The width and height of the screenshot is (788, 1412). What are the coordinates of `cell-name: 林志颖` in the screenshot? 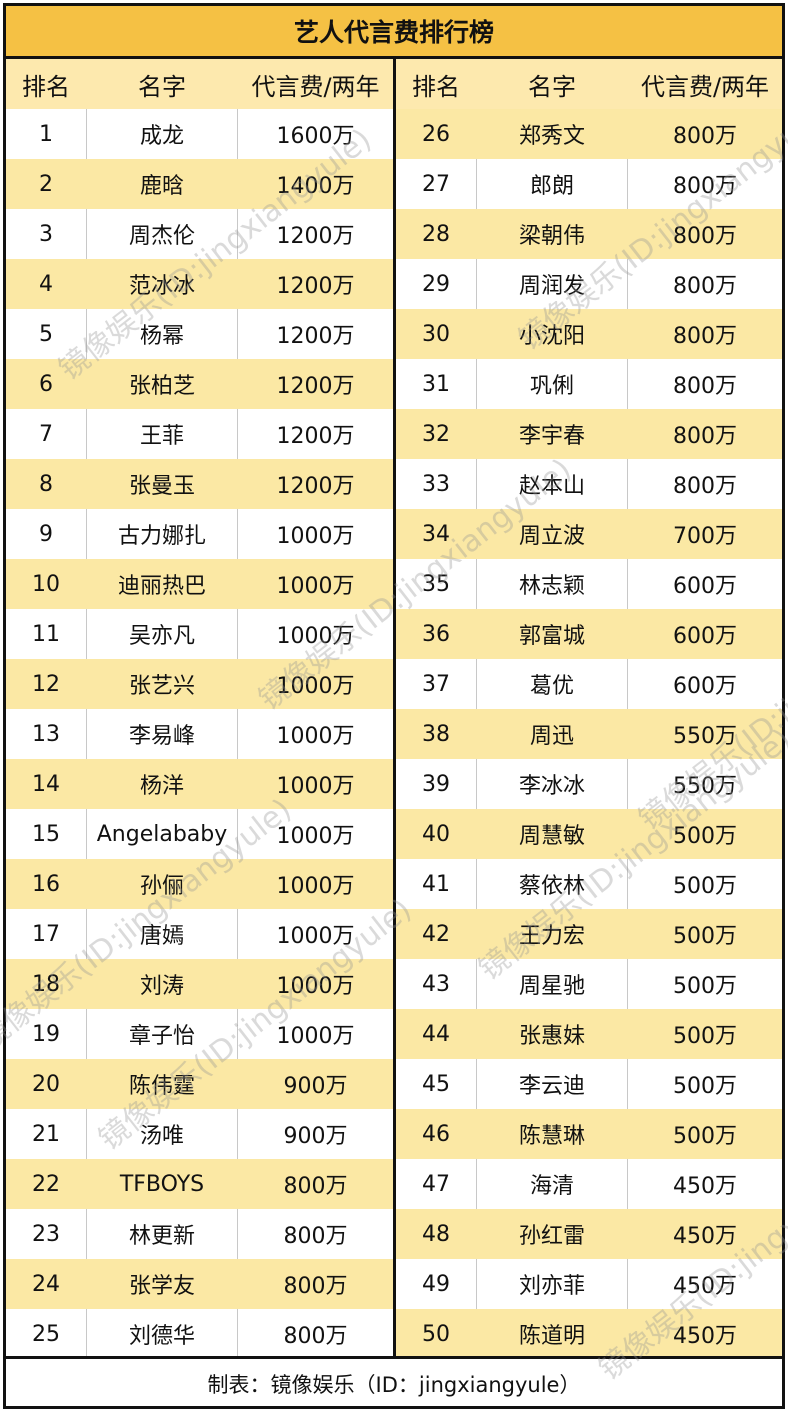 It's located at (552, 584).